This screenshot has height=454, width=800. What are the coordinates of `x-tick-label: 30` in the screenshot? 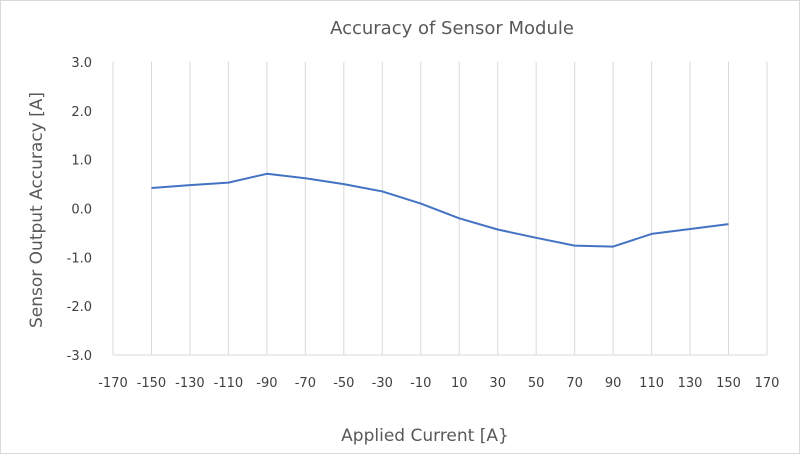 It's located at (497, 383).